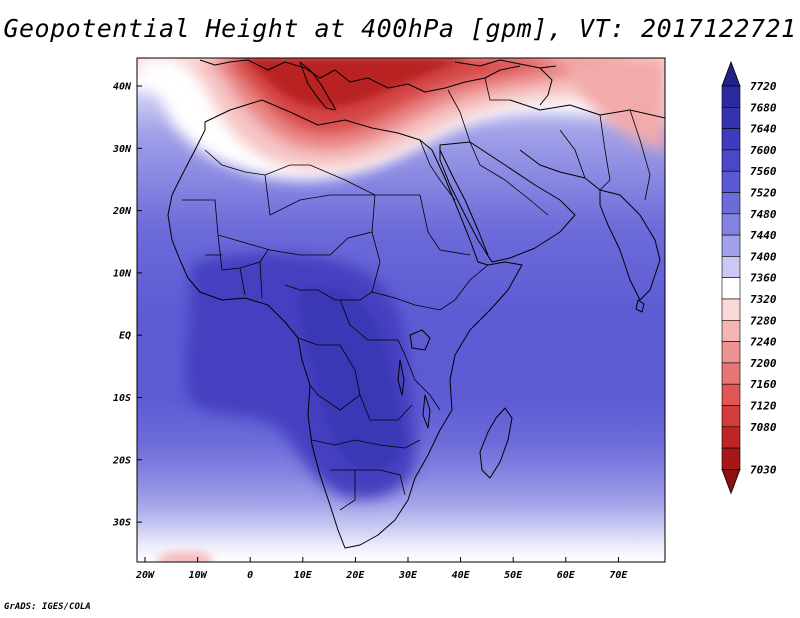 The image size is (800, 618). Describe the element at coordinates (461, 575) in the screenshot. I see `x-tick-label: 40E` at that location.